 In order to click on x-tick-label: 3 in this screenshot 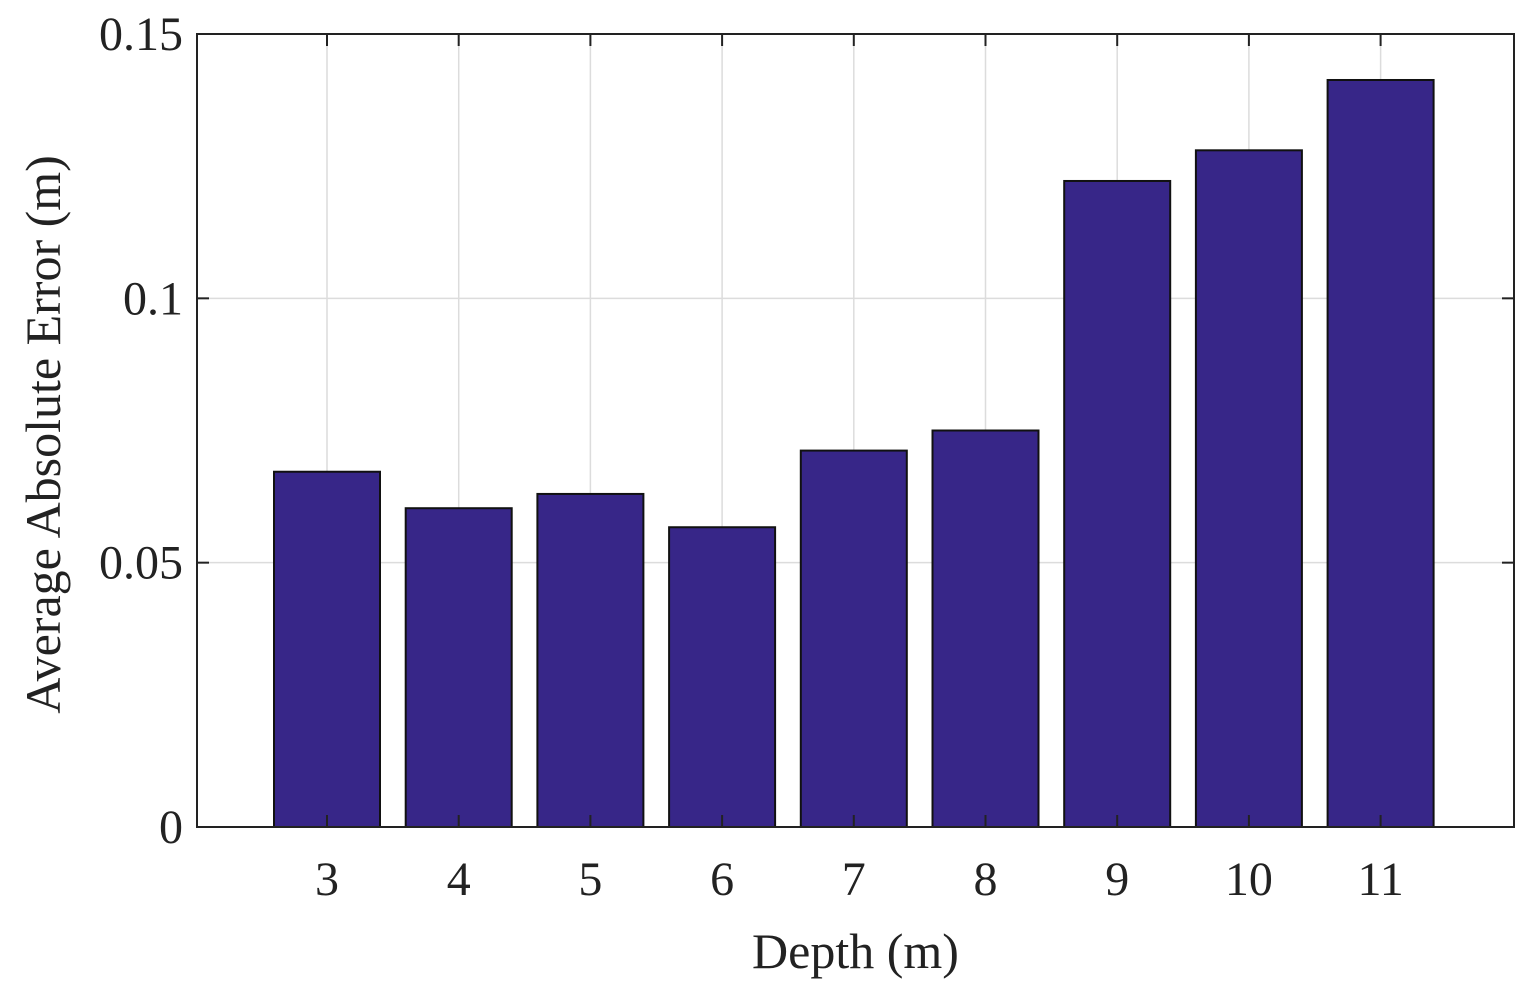, I will do `click(327, 879)`.